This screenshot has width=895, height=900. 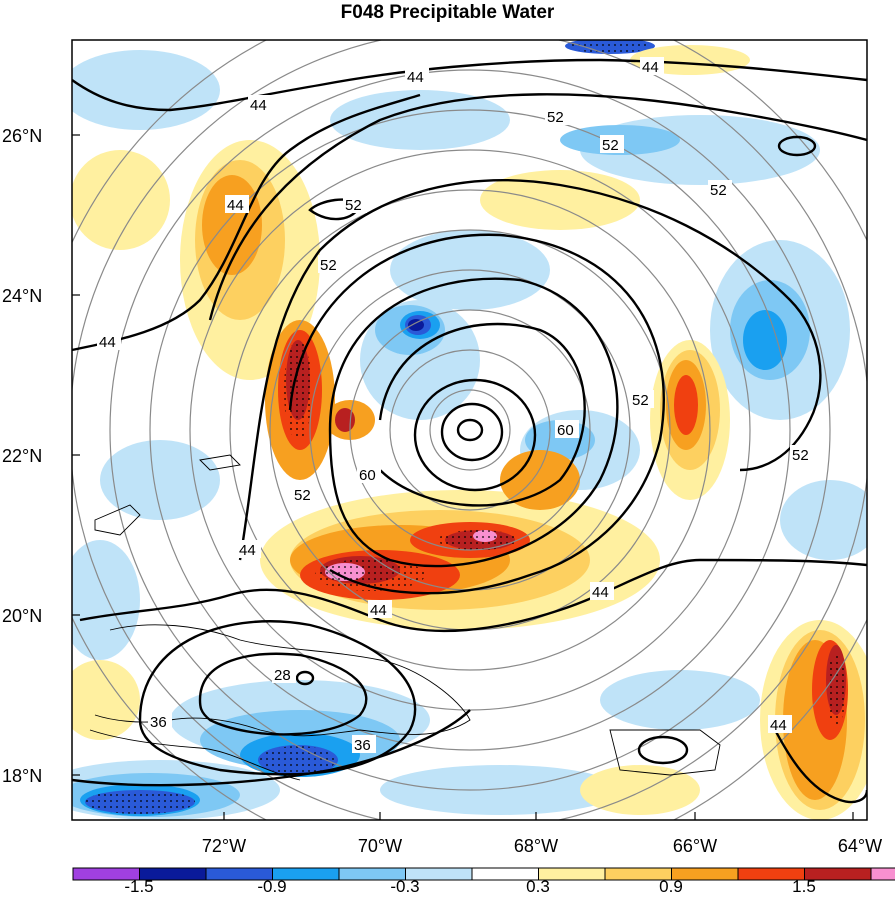 I want to click on contour-label: 28, so click(x=282, y=675).